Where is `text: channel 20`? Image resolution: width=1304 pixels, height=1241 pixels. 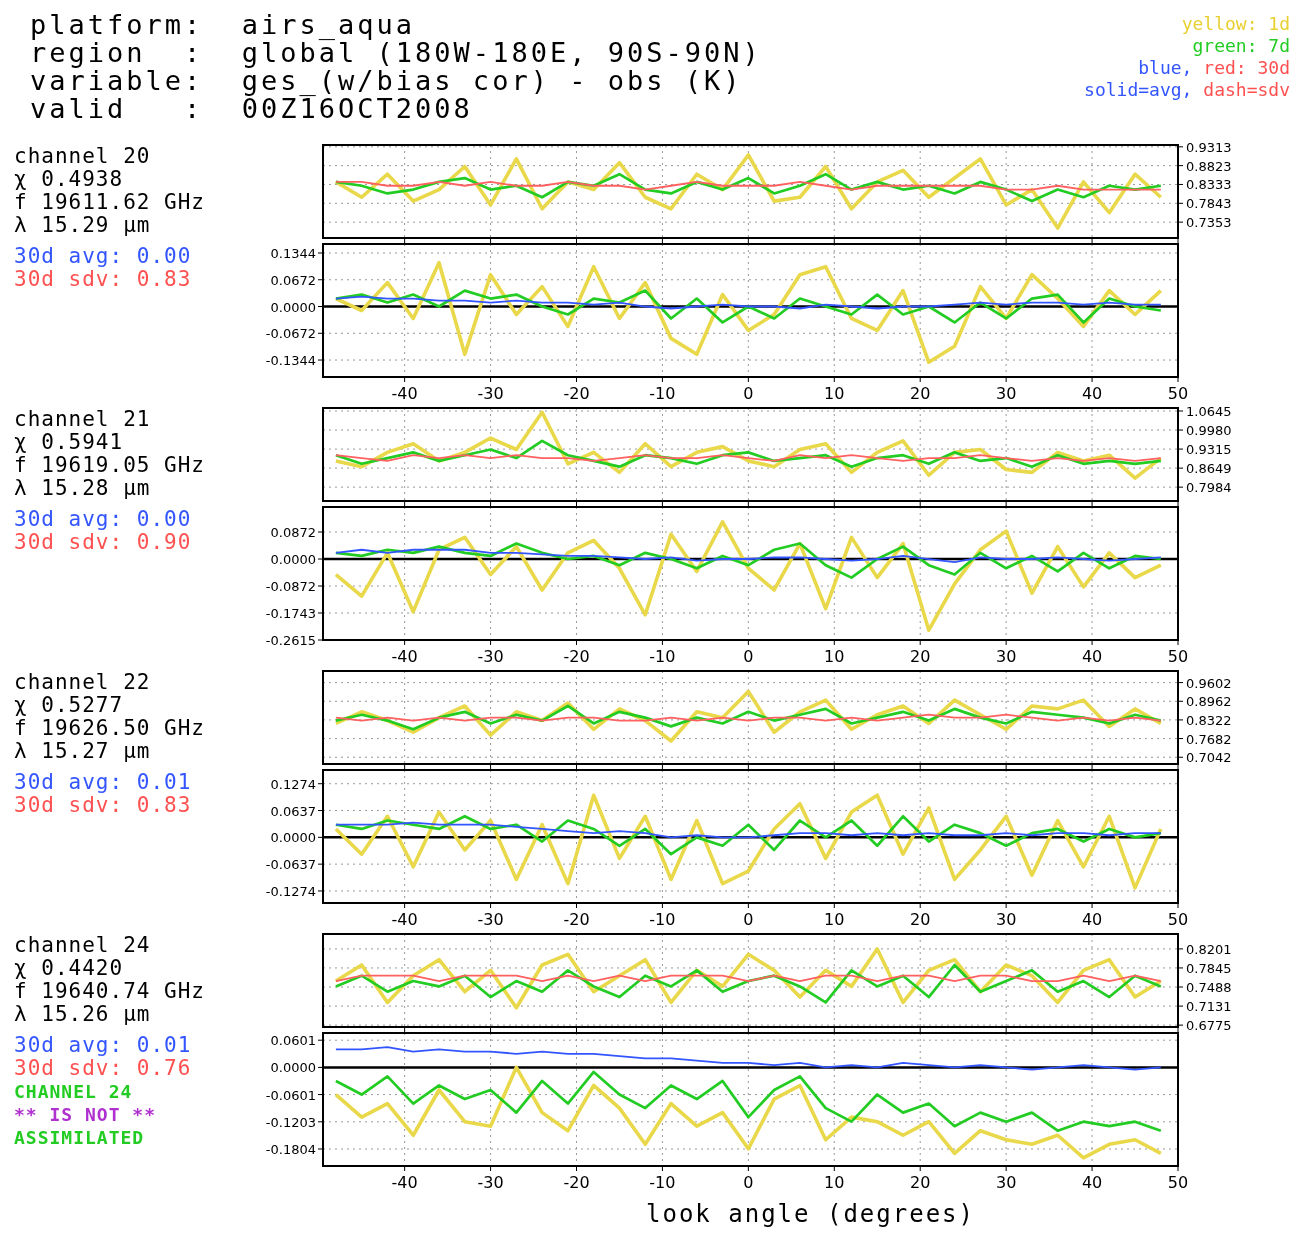 text: channel 20 is located at coordinates (82, 156).